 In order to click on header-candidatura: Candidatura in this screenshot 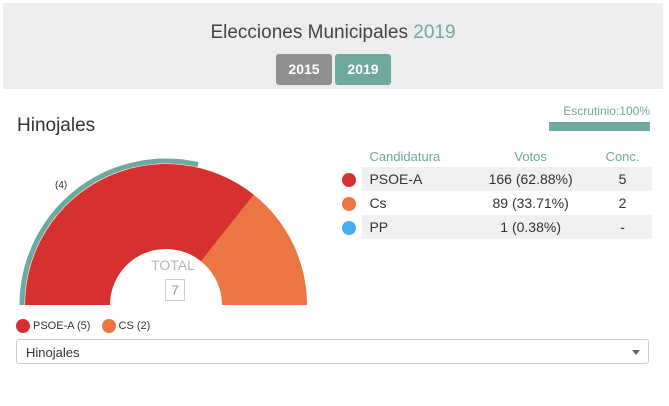, I will do `click(405, 156)`.